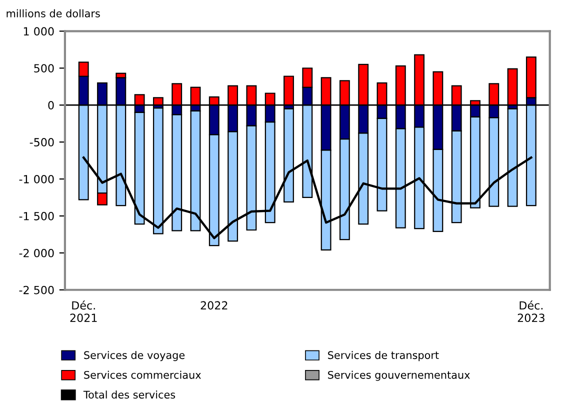 The image size is (580, 410). I want to click on y-tick-label: 1 000, so click(39, 31).